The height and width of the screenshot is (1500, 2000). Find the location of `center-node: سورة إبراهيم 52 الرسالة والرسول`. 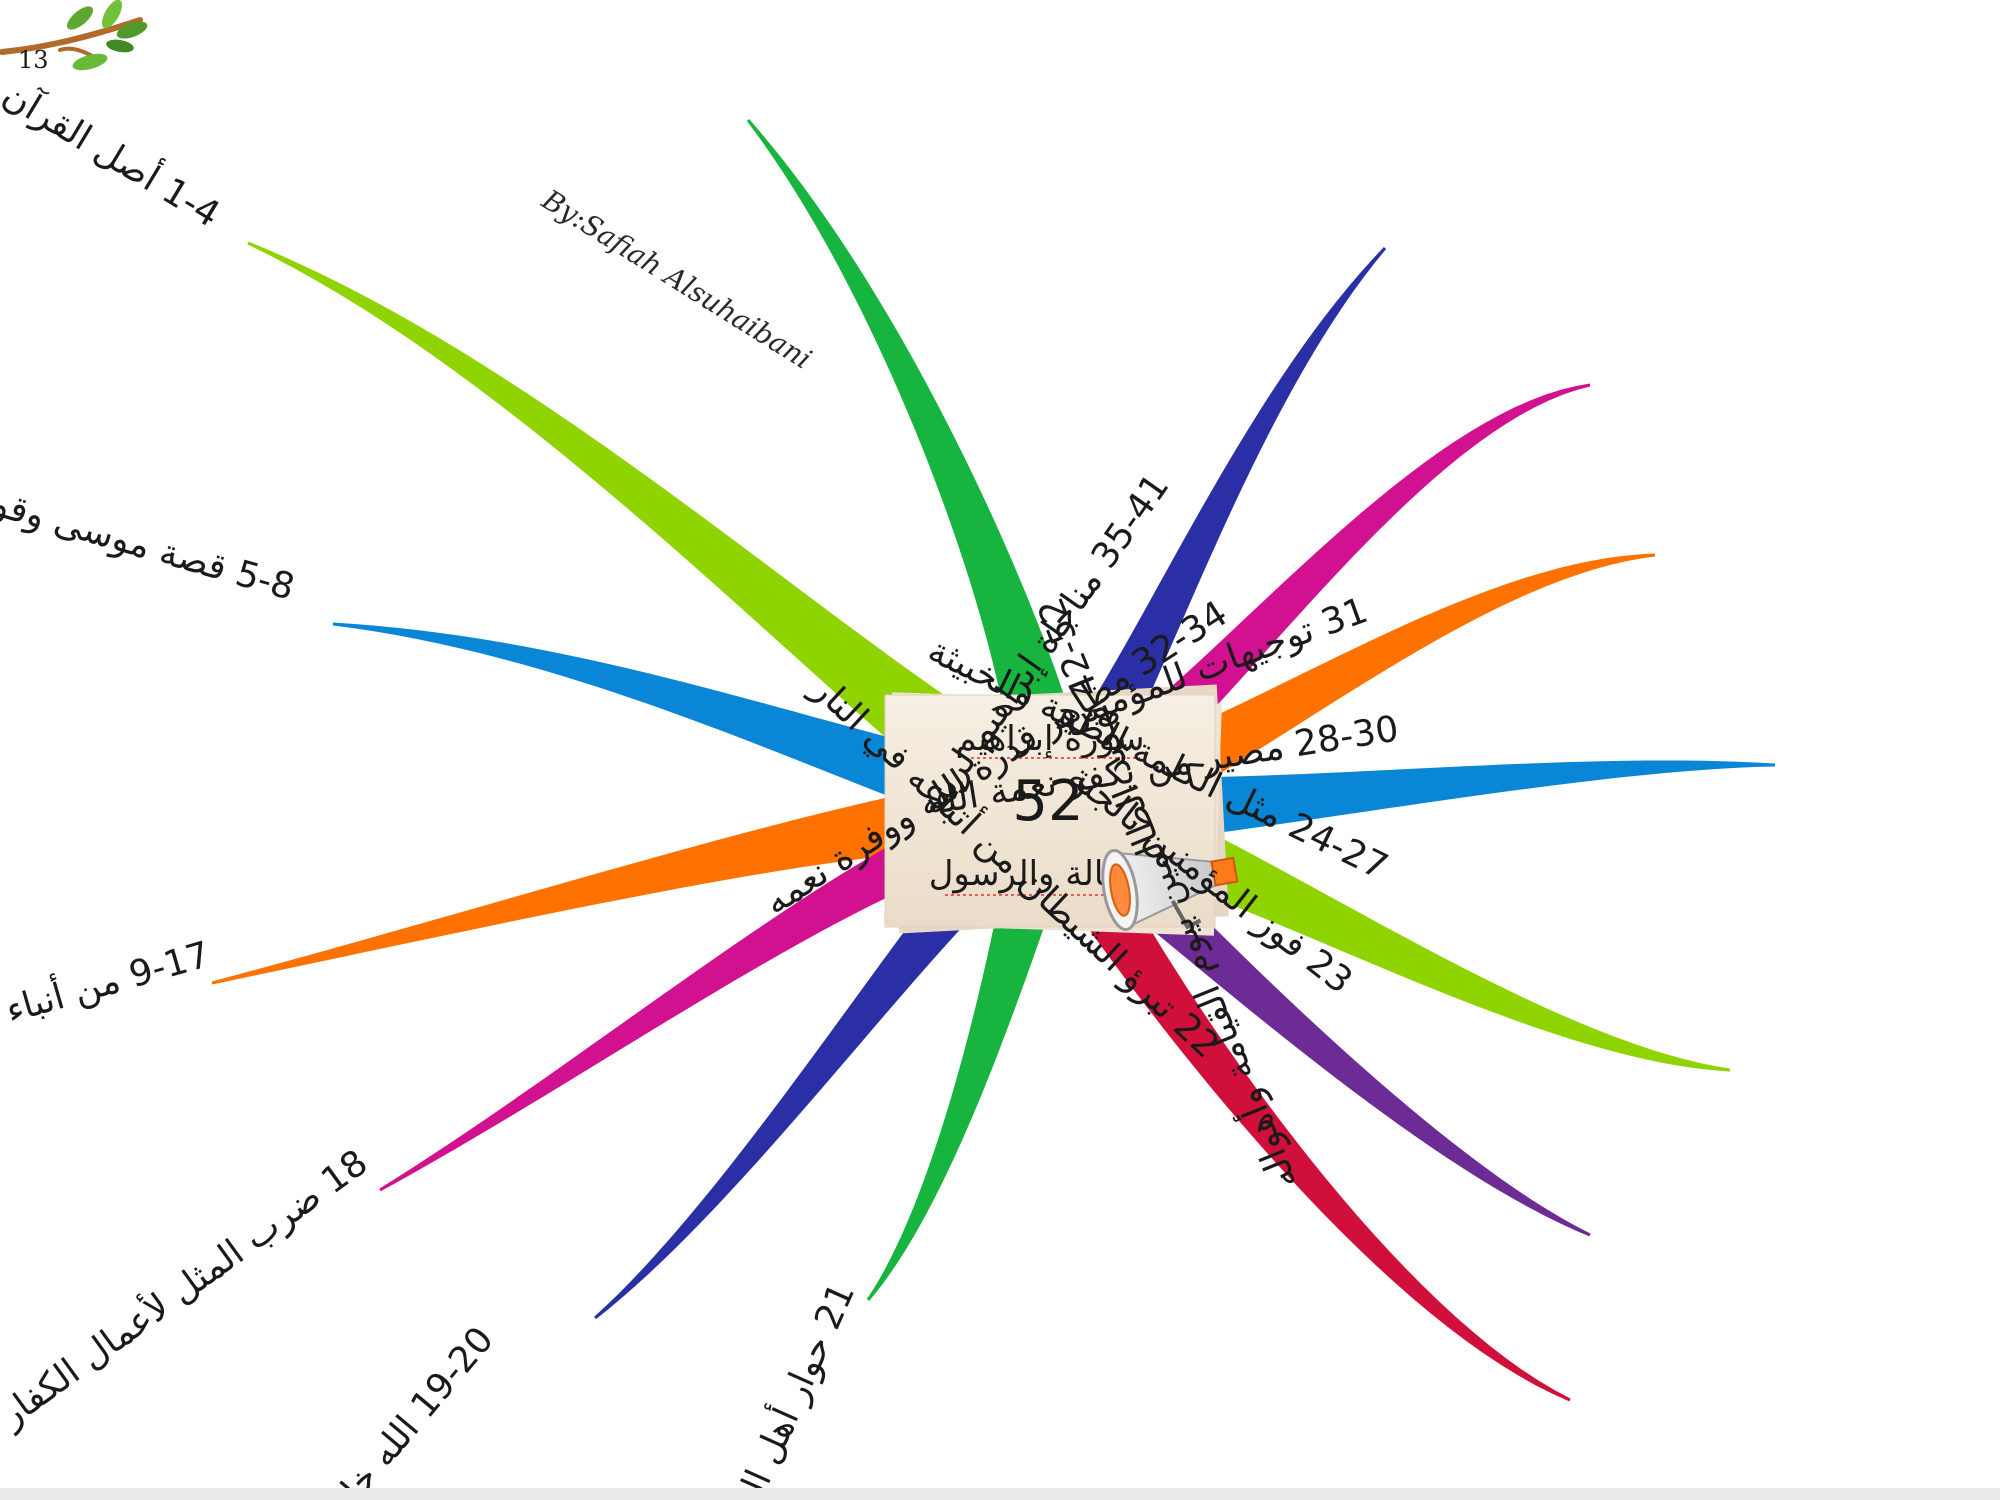

center-node: سورة إبراهيم 52 الرسالة والرسول is located at coordinates (1061, 810).